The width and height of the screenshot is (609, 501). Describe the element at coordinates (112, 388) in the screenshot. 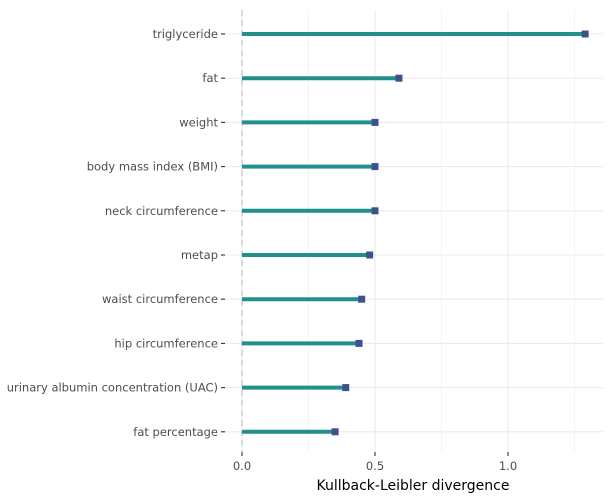

I see `y-tick-label: urinary albumin concentration (UAC)` at that location.